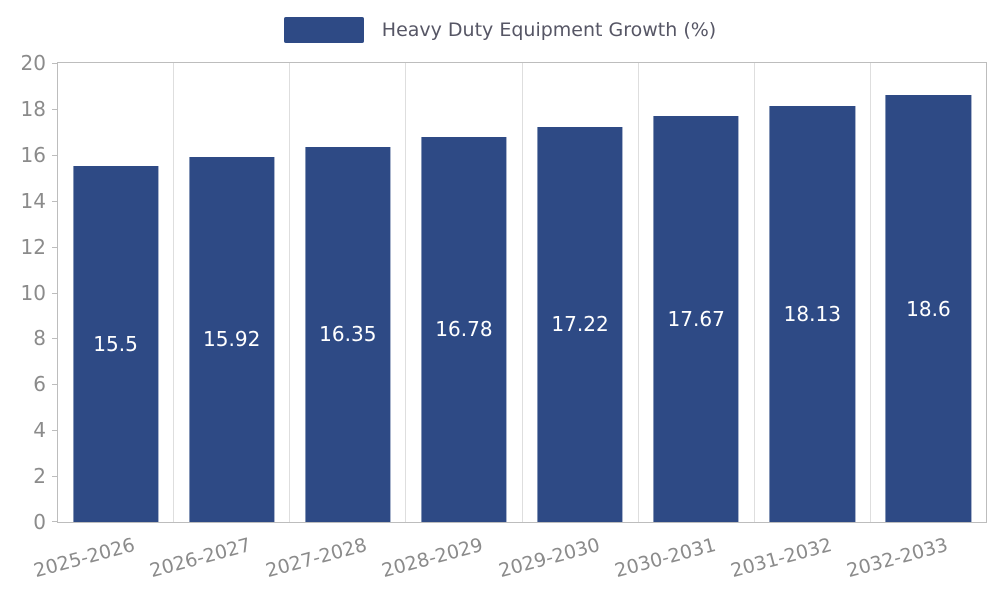  I want to click on bar-value-label: 16.78, so click(464, 329).